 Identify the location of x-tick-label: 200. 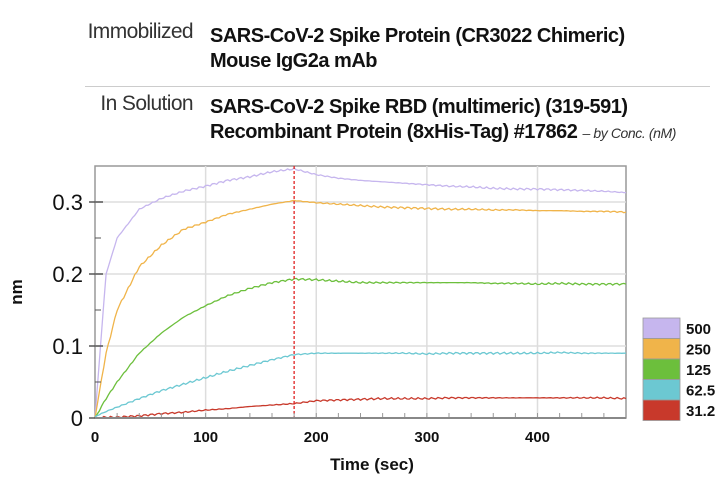
(316, 437).